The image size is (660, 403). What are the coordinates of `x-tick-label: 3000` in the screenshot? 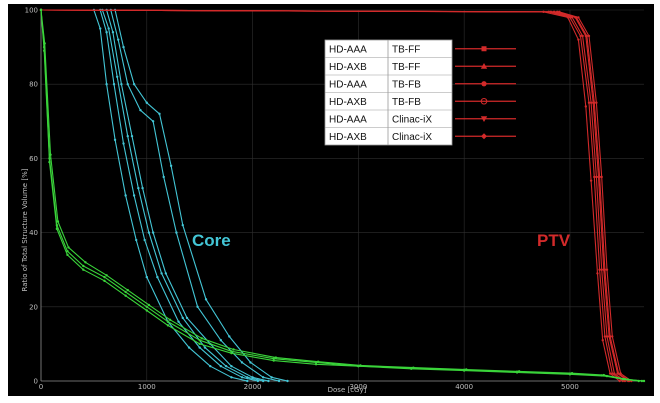 It's located at (358, 387).